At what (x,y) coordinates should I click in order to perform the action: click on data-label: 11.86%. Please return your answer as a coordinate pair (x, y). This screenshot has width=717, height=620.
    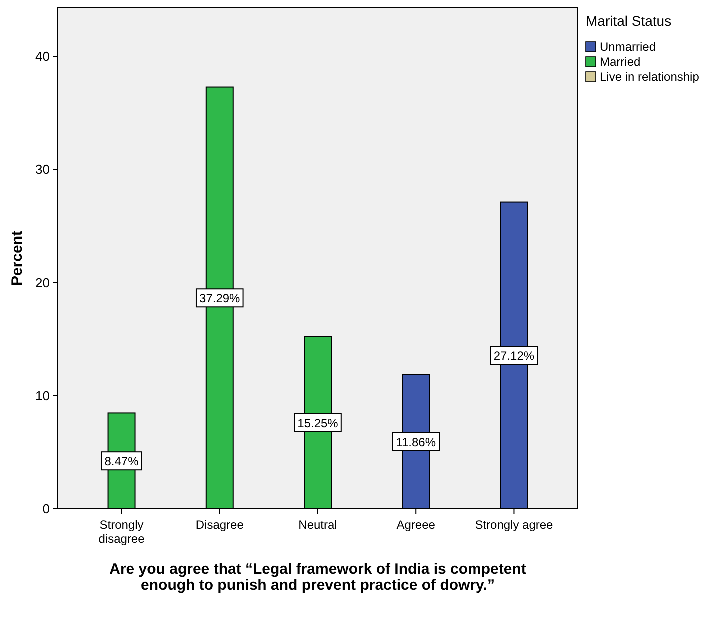
    Looking at the image, I should click on (416, 442).